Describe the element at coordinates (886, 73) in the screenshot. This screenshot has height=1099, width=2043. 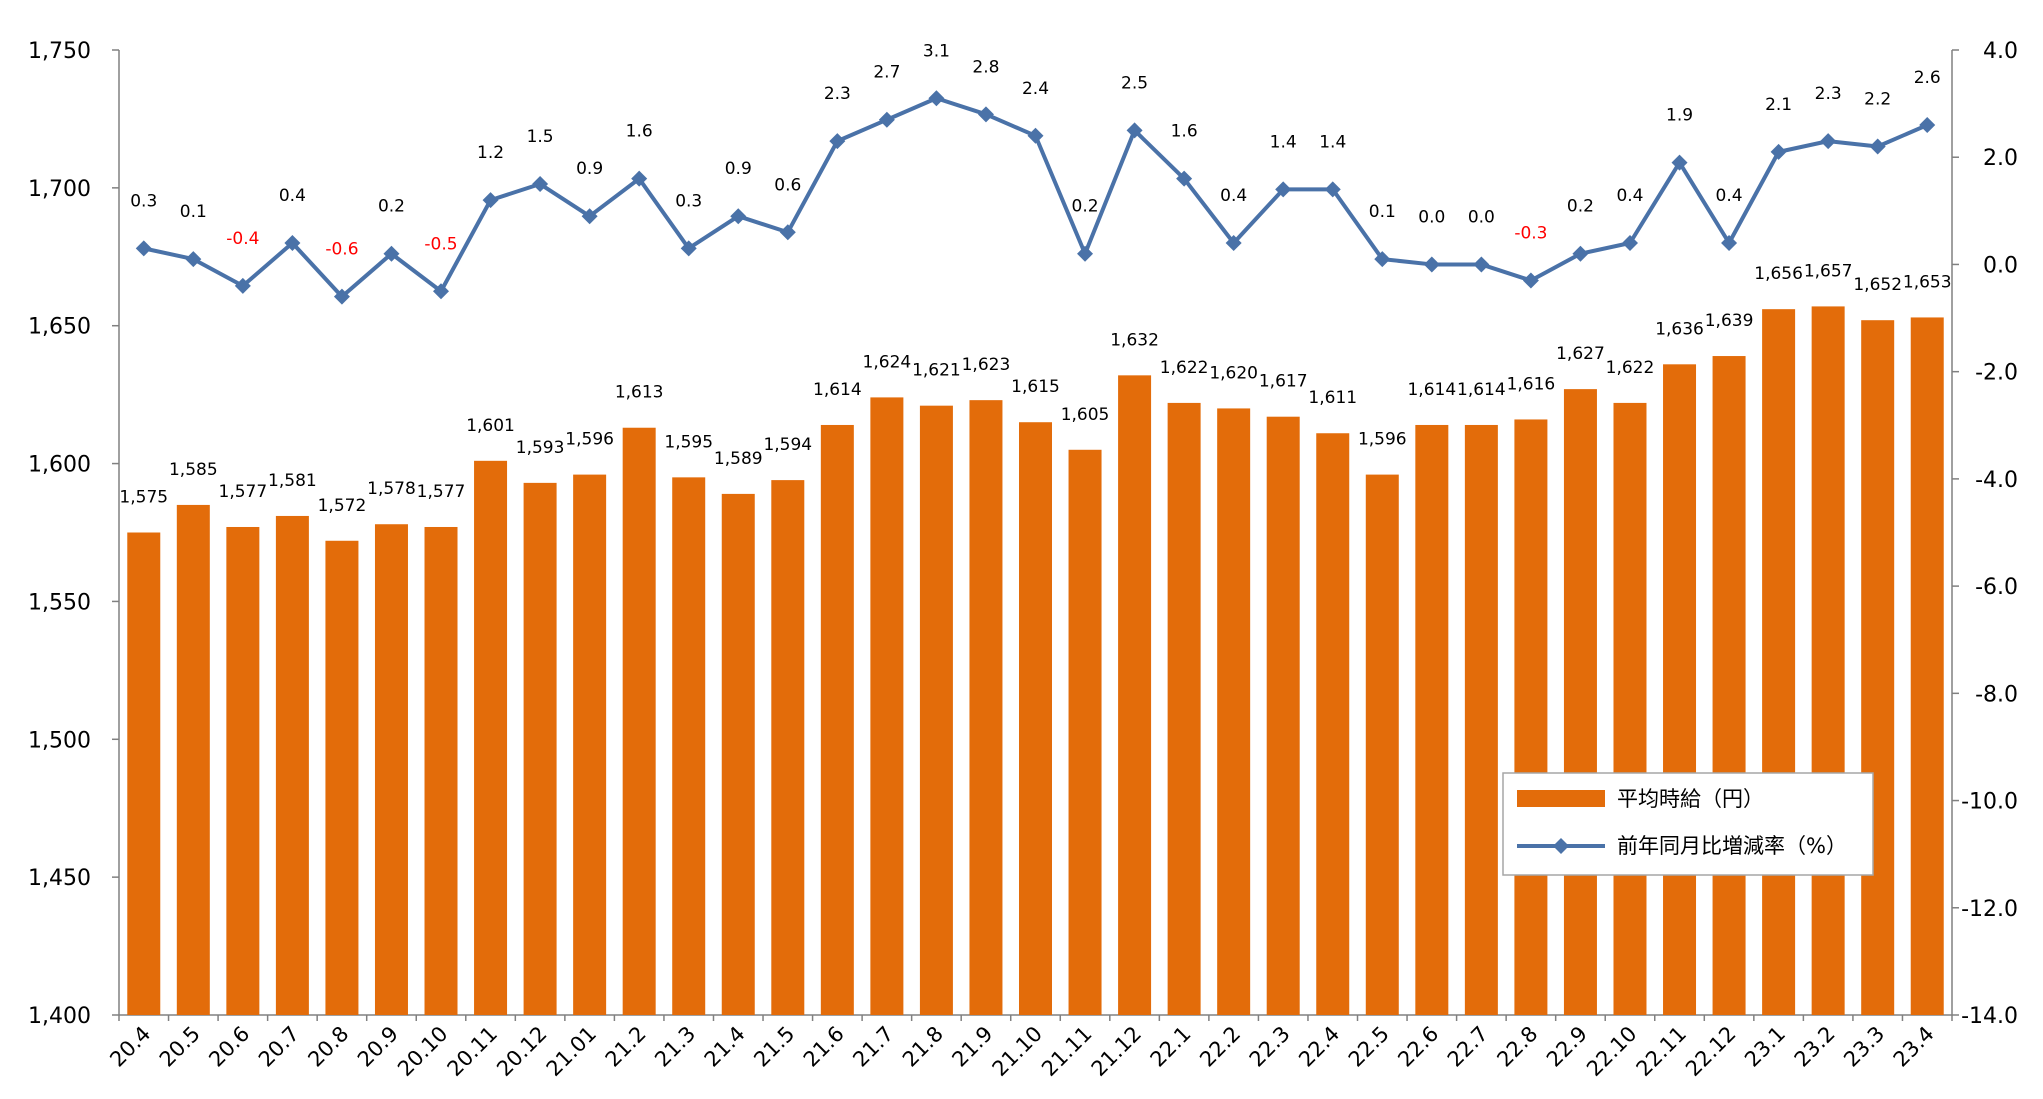
I see `line-data-label: 2.7` at that location.